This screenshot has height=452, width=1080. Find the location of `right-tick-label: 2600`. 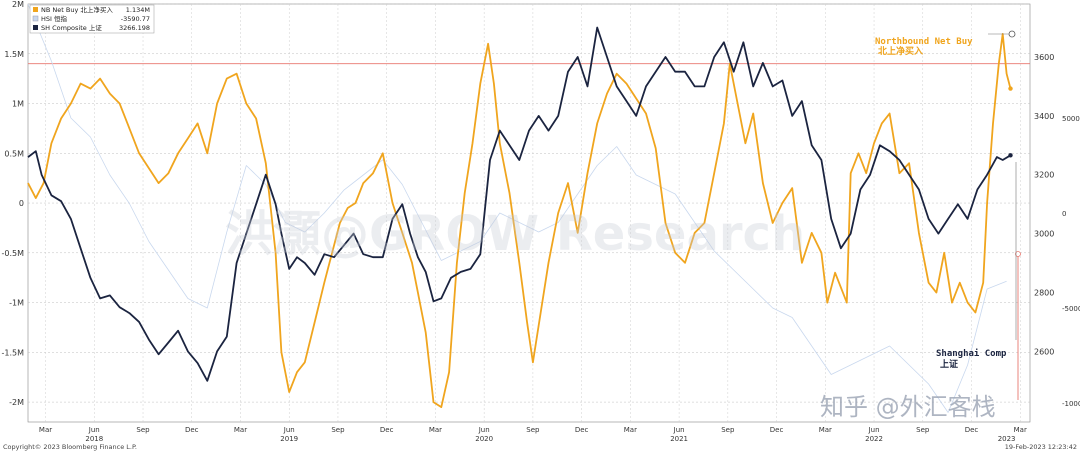

right-tick-label: 2600 is located at coordinates (1044, 351).